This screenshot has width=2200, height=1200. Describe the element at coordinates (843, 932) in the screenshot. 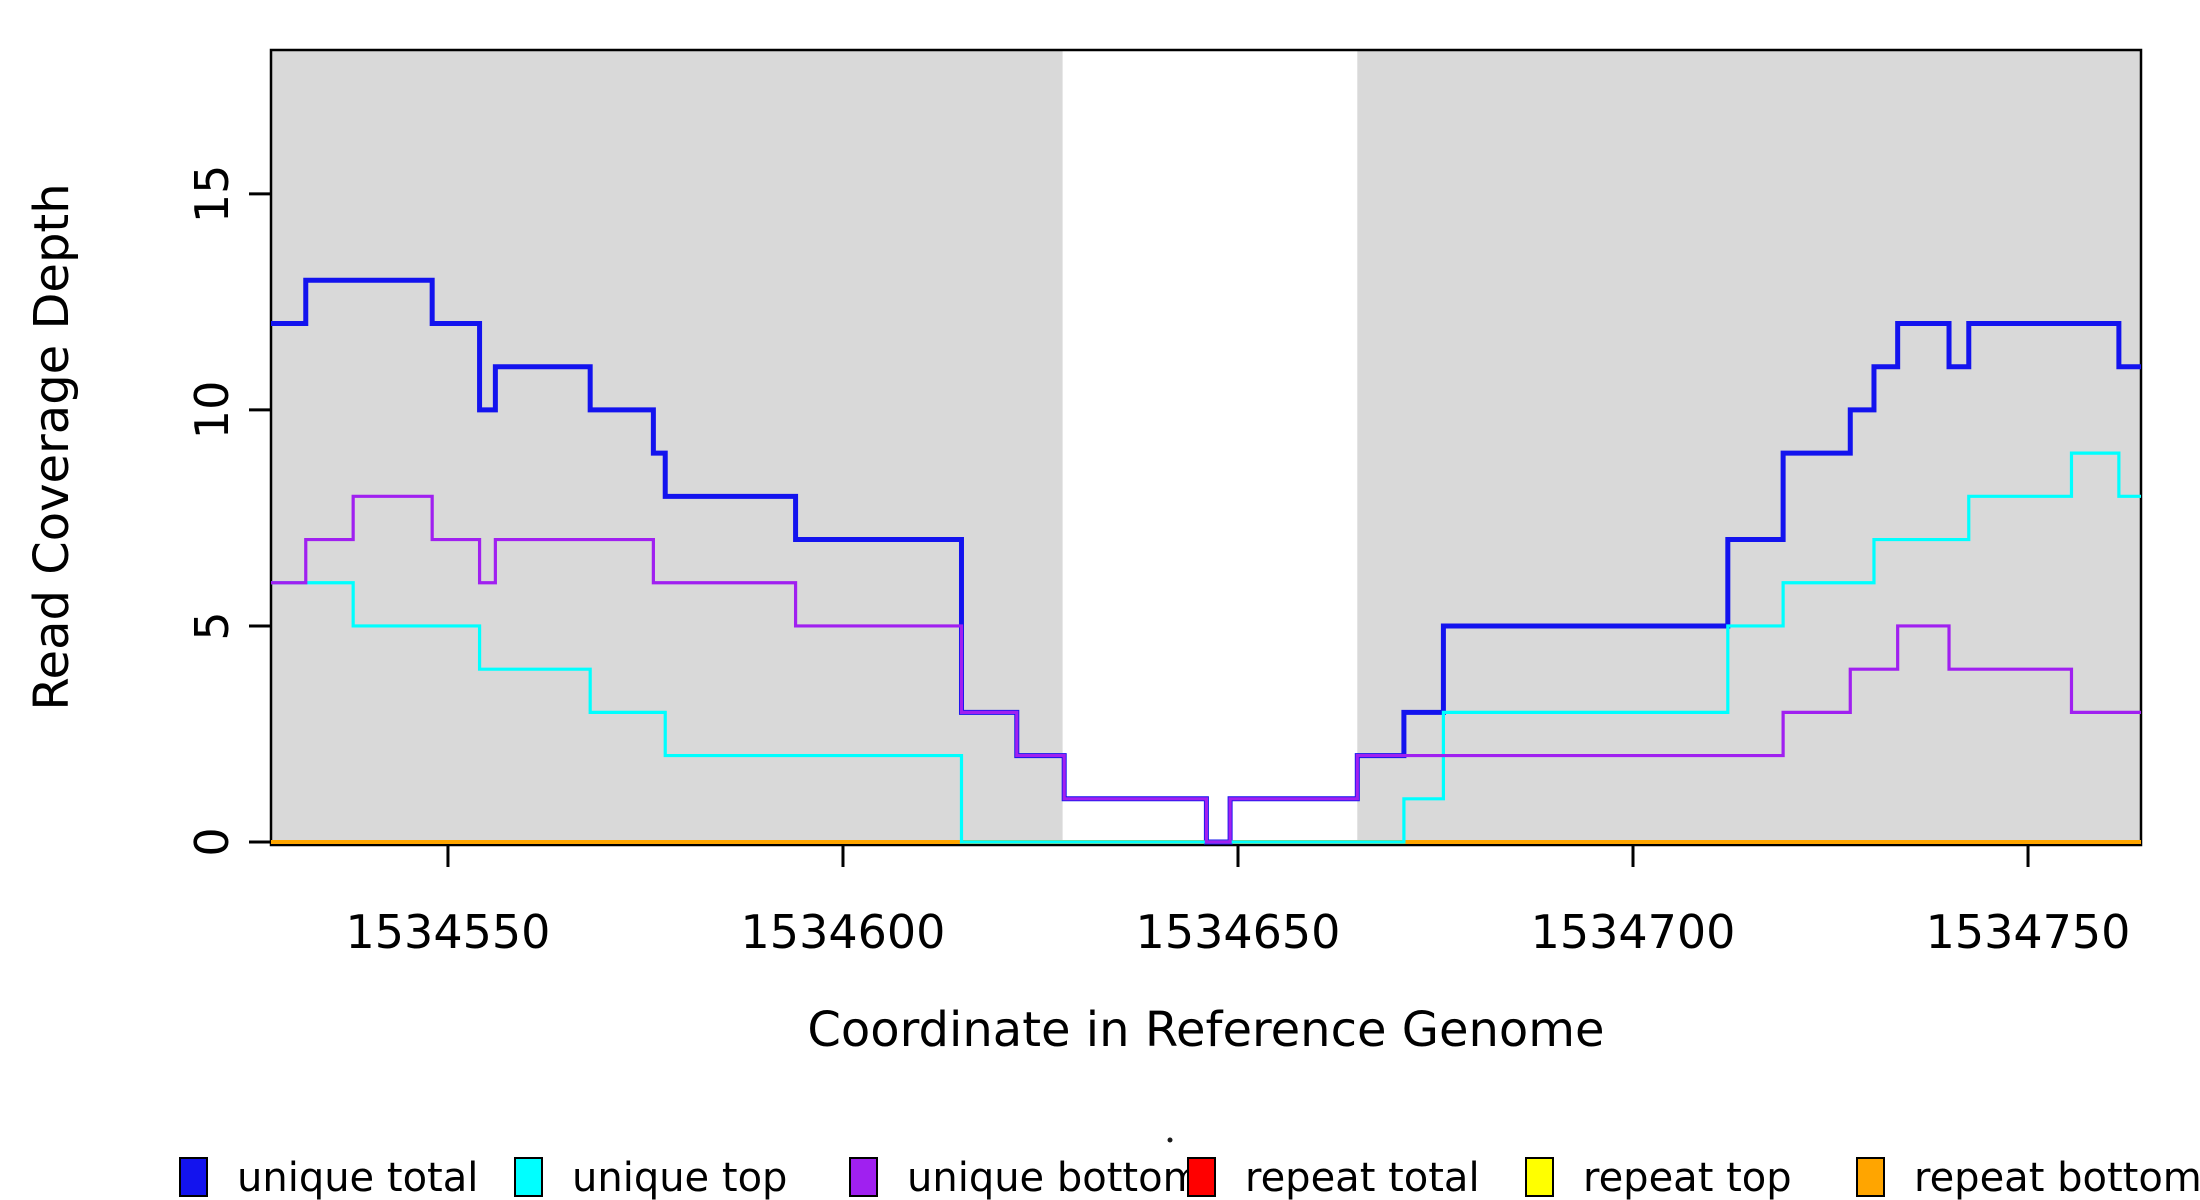

I see `x-tick-label: 1534600` at that location.